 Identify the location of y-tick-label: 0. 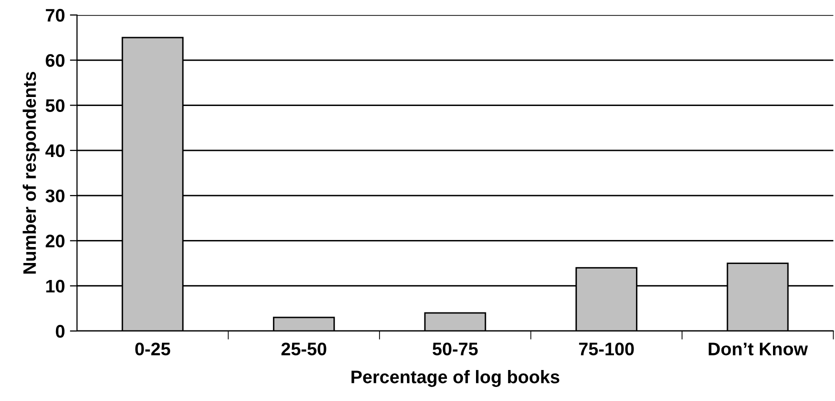
(60, 331).